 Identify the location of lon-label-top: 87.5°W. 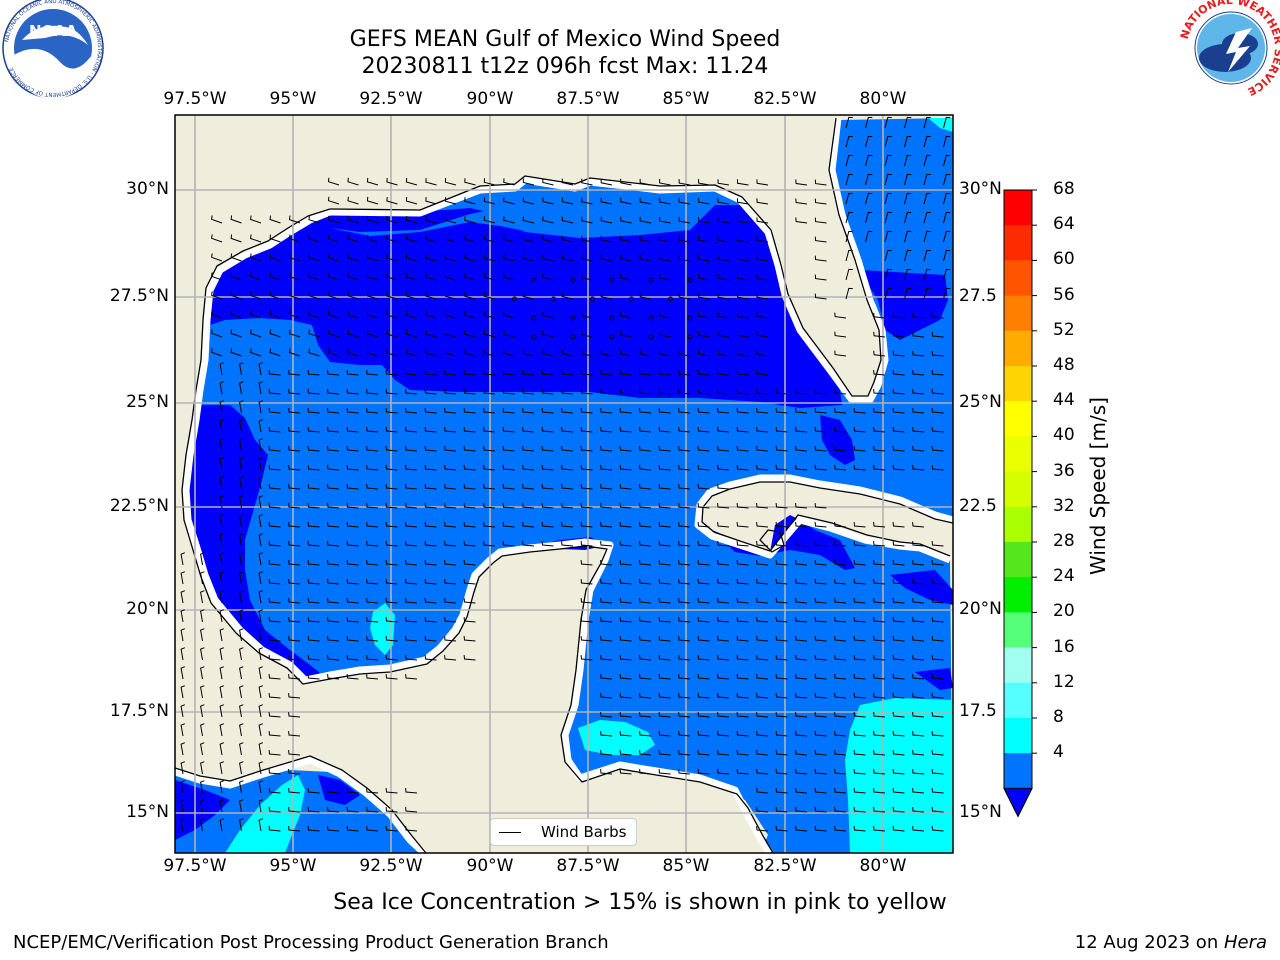
(588, 99).